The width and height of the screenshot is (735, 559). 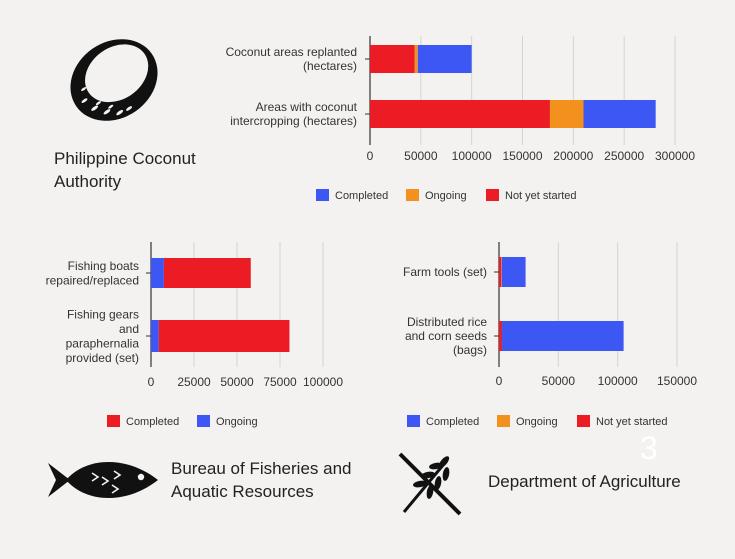 What do you see at coordinates (499, 381) in the screenshot?
I see `chart2-tick-label-0: 0` at bounding box center [499, 381].